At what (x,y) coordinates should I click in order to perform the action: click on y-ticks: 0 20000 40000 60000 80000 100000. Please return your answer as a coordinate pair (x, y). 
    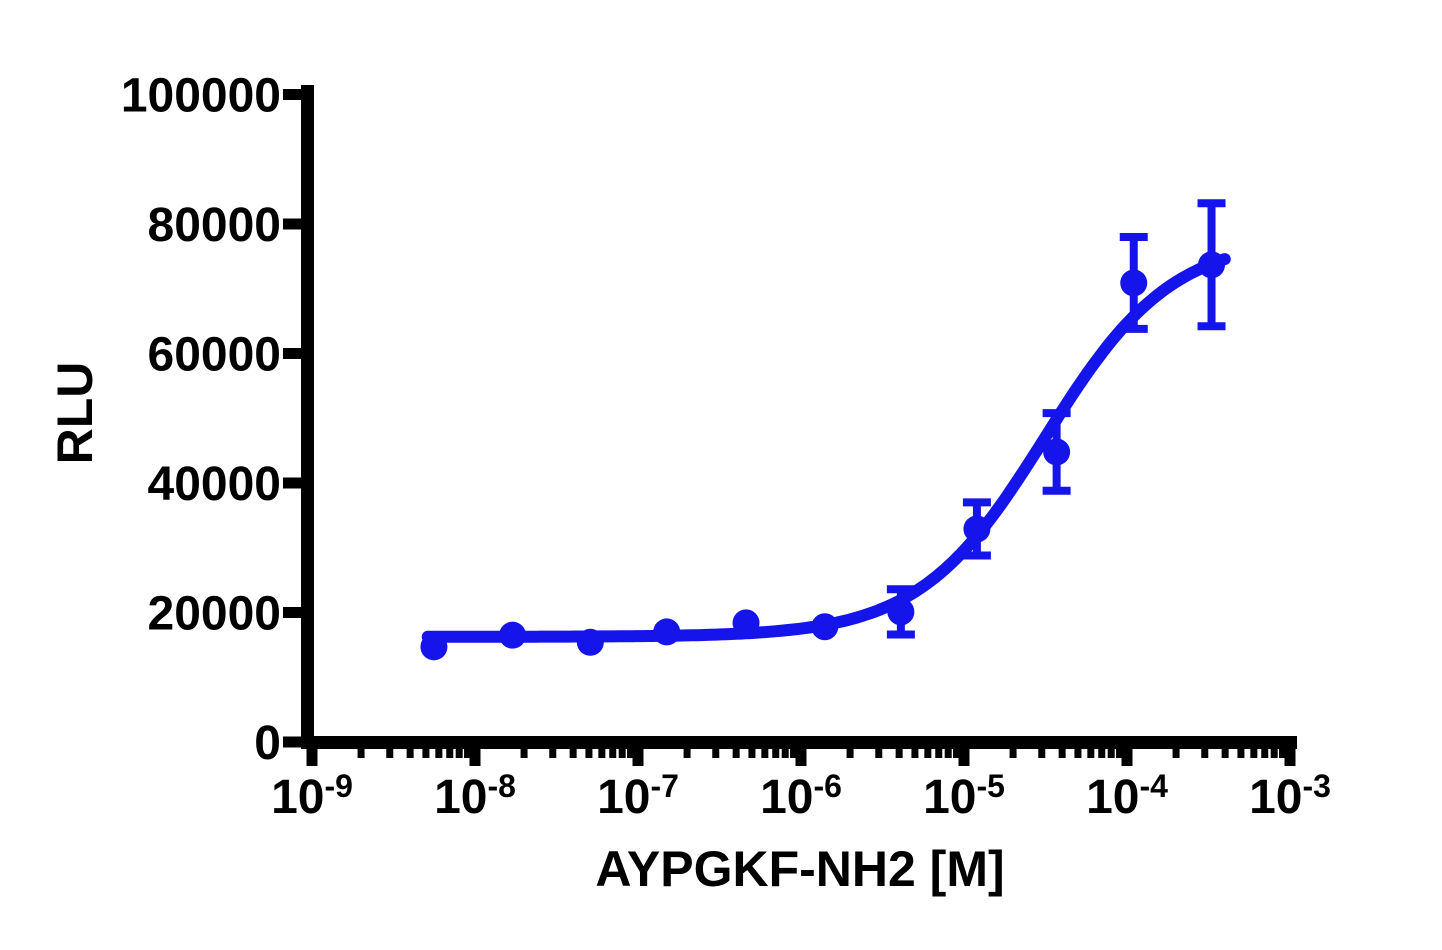
    Looking at the image, I should click on (211, 420).